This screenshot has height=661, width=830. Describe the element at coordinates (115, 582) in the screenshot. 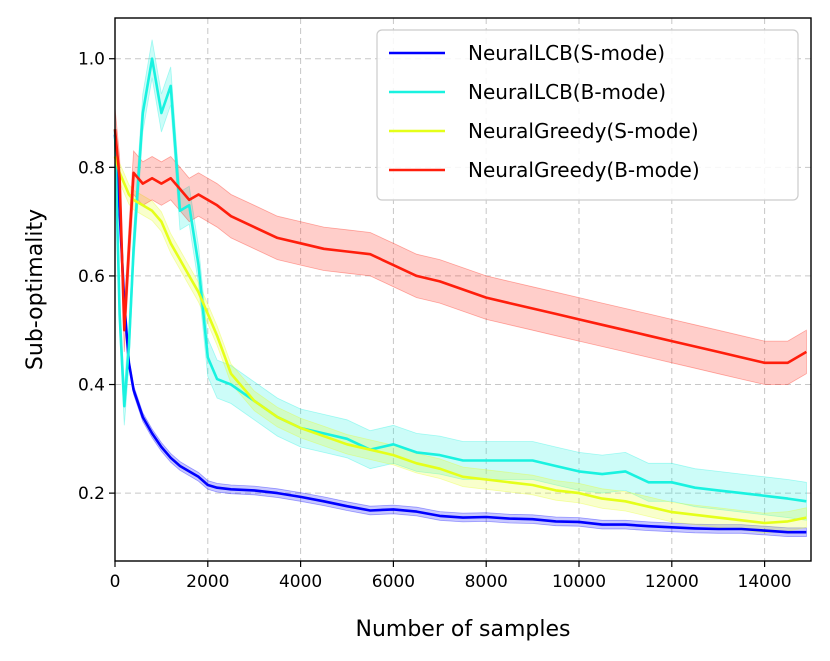

I see `x-tick-label: 0` at that location.